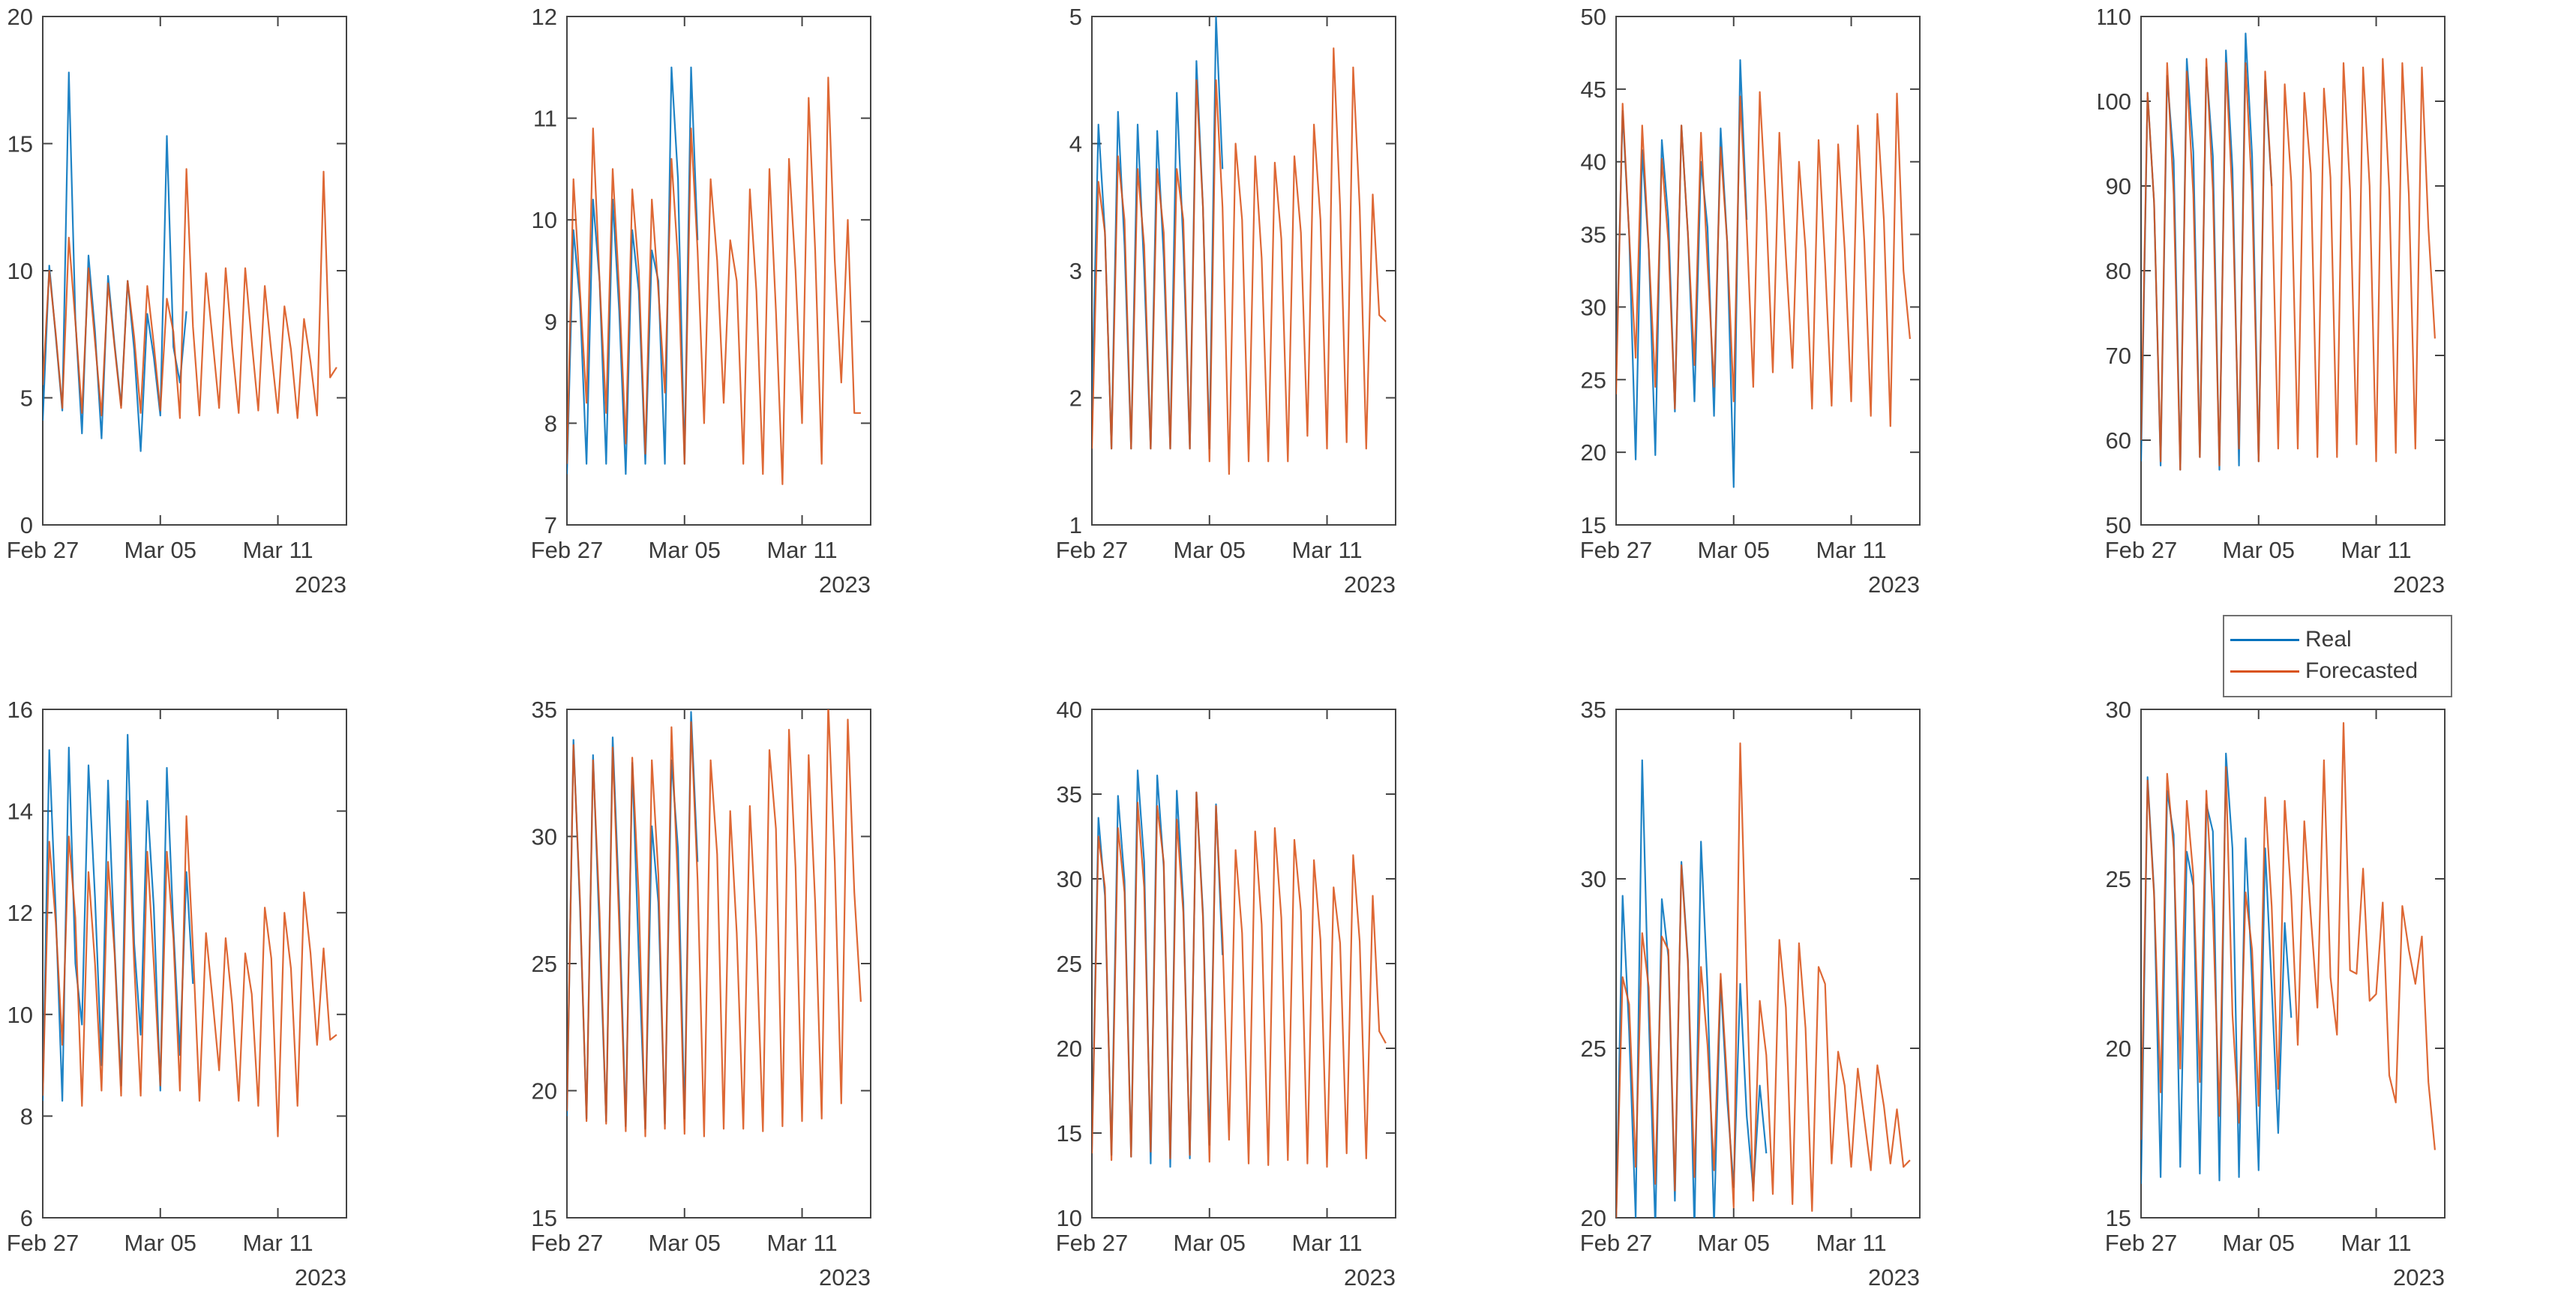 The width and height of the screenshot is (2576, 1316). I want to click on real-line-swatch, so click(2265, 639).